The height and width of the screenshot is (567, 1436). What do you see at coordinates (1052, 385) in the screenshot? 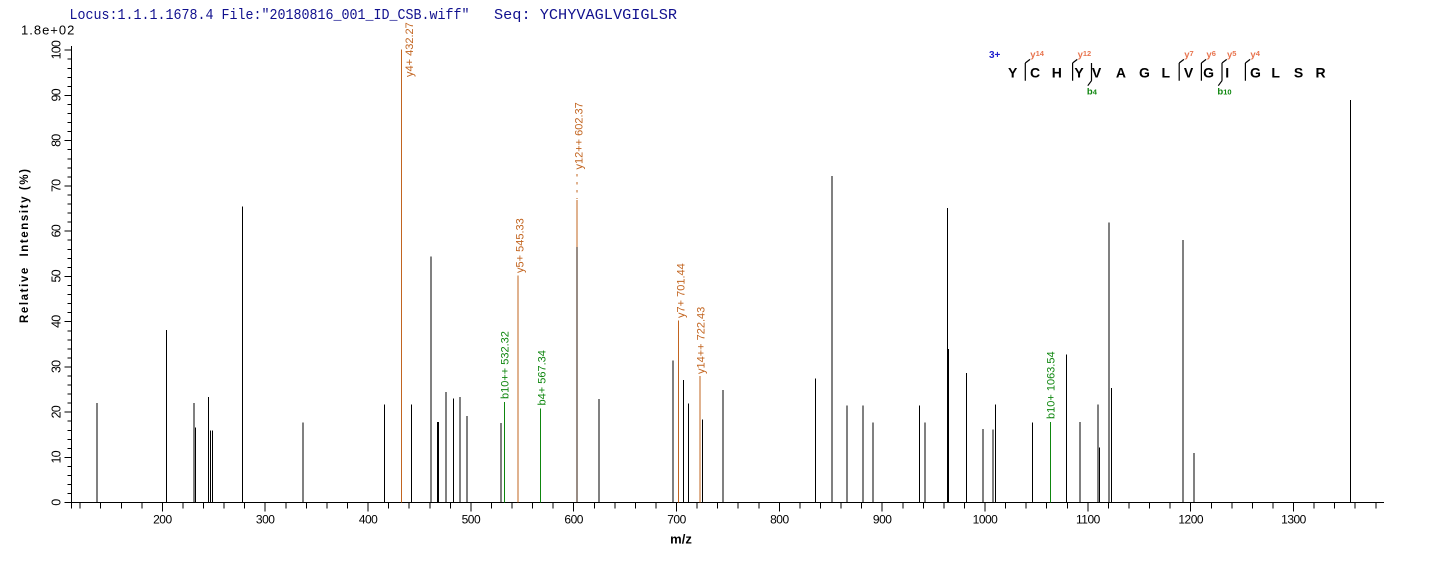
I see `svg-text: b10+ 1063.54` at bounding box center [1052, 385].